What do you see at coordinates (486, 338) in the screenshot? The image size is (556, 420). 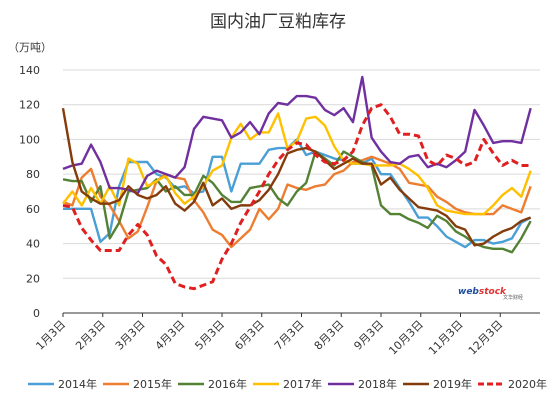 I see `x-tick-label: 12月3日` at bounding box center [486, 338].